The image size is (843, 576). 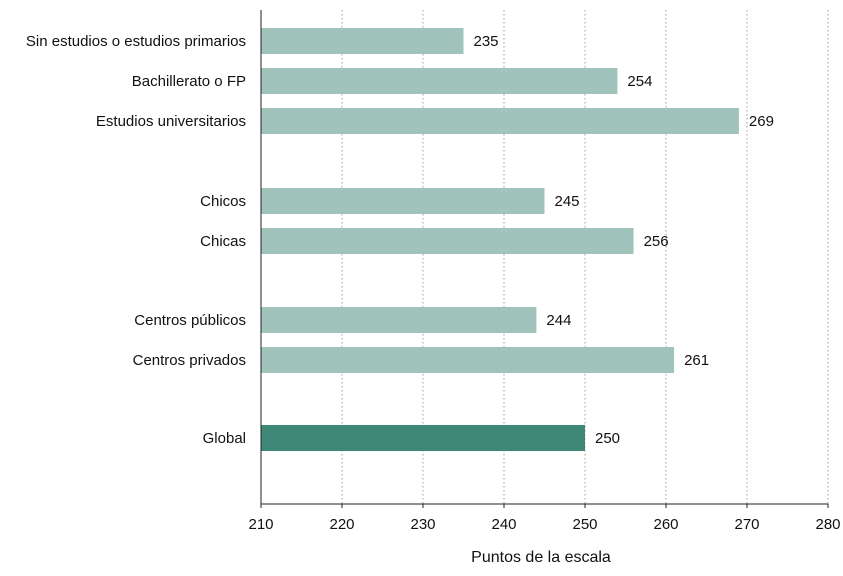 What do you see at coordinates (223, 241) in the screenshot?
I see `category-label-4: Chicas` at bounding box center [223, 241].